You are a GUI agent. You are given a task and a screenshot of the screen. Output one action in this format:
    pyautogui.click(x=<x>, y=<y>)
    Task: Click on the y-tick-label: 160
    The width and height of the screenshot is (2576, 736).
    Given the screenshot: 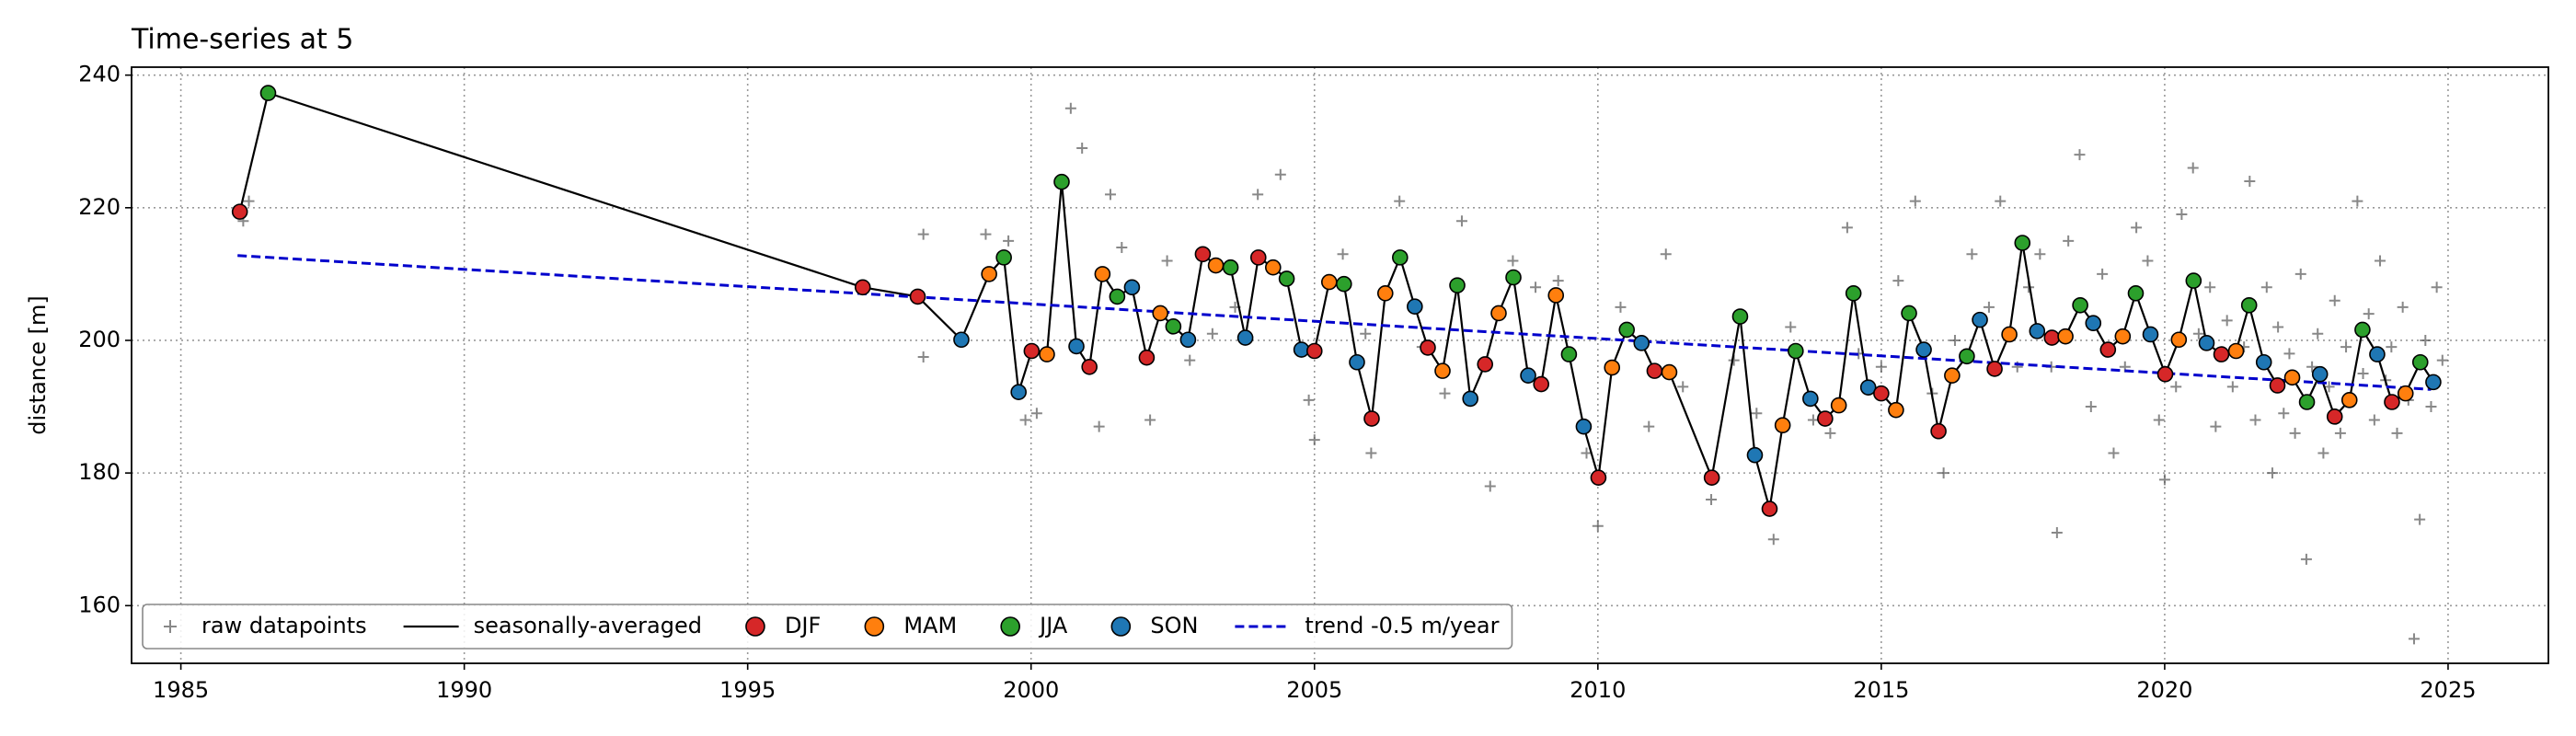 What is the action you would take?
    pyautogui.click(x=99, y=604)
    